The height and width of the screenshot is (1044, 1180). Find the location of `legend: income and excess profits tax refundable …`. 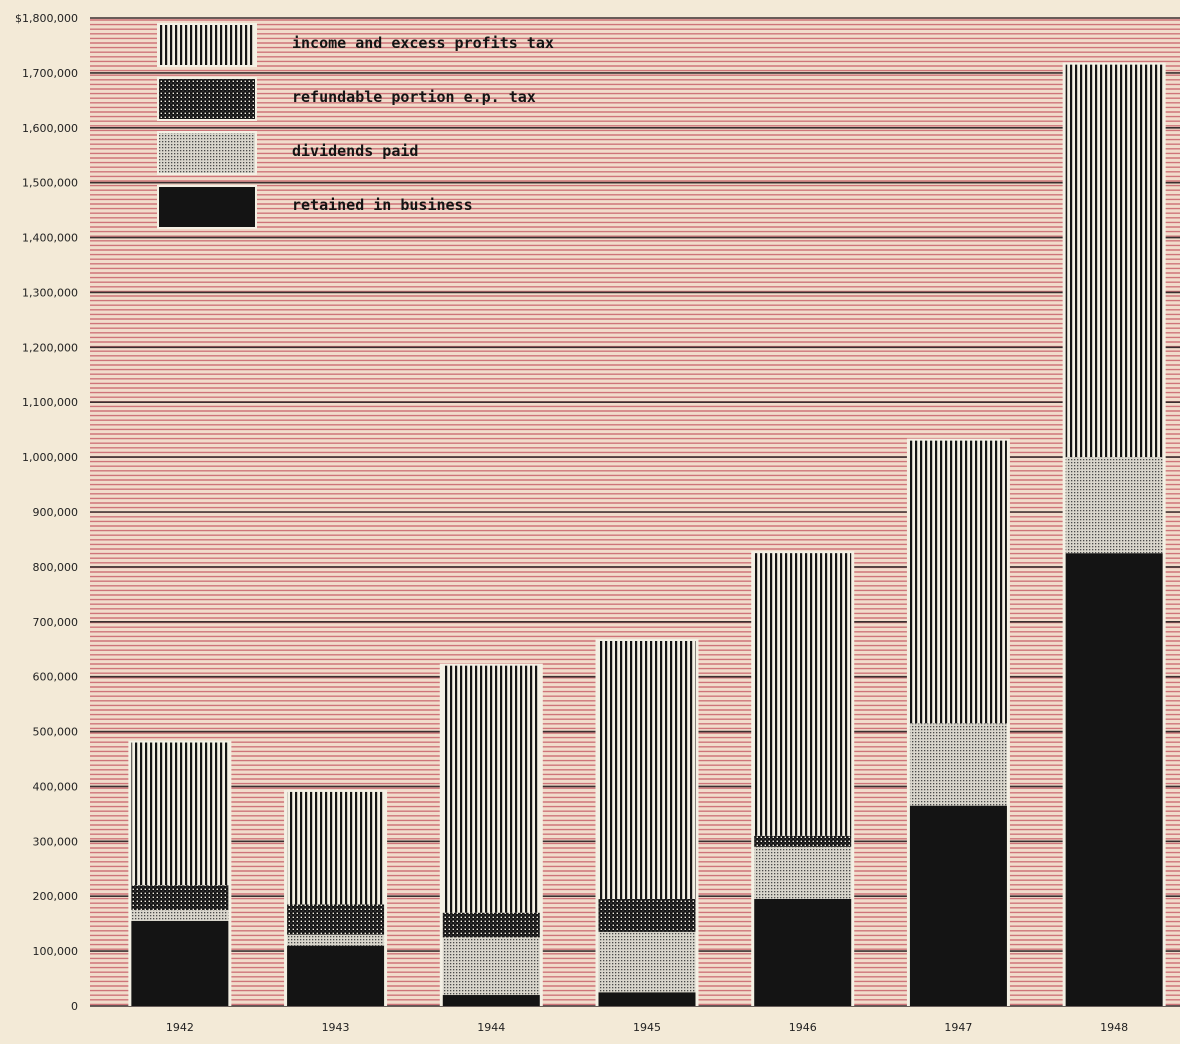

legend: income and excess profits tax refundable … is located at coordinates (355, 126).